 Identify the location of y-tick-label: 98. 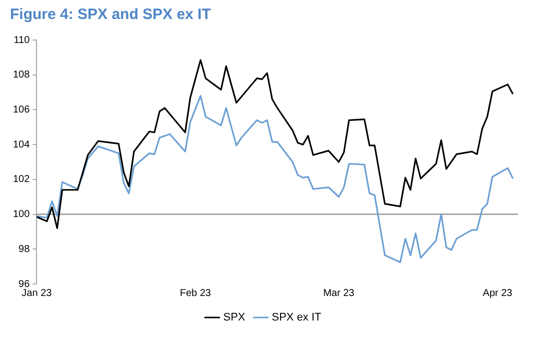
(24, 249).